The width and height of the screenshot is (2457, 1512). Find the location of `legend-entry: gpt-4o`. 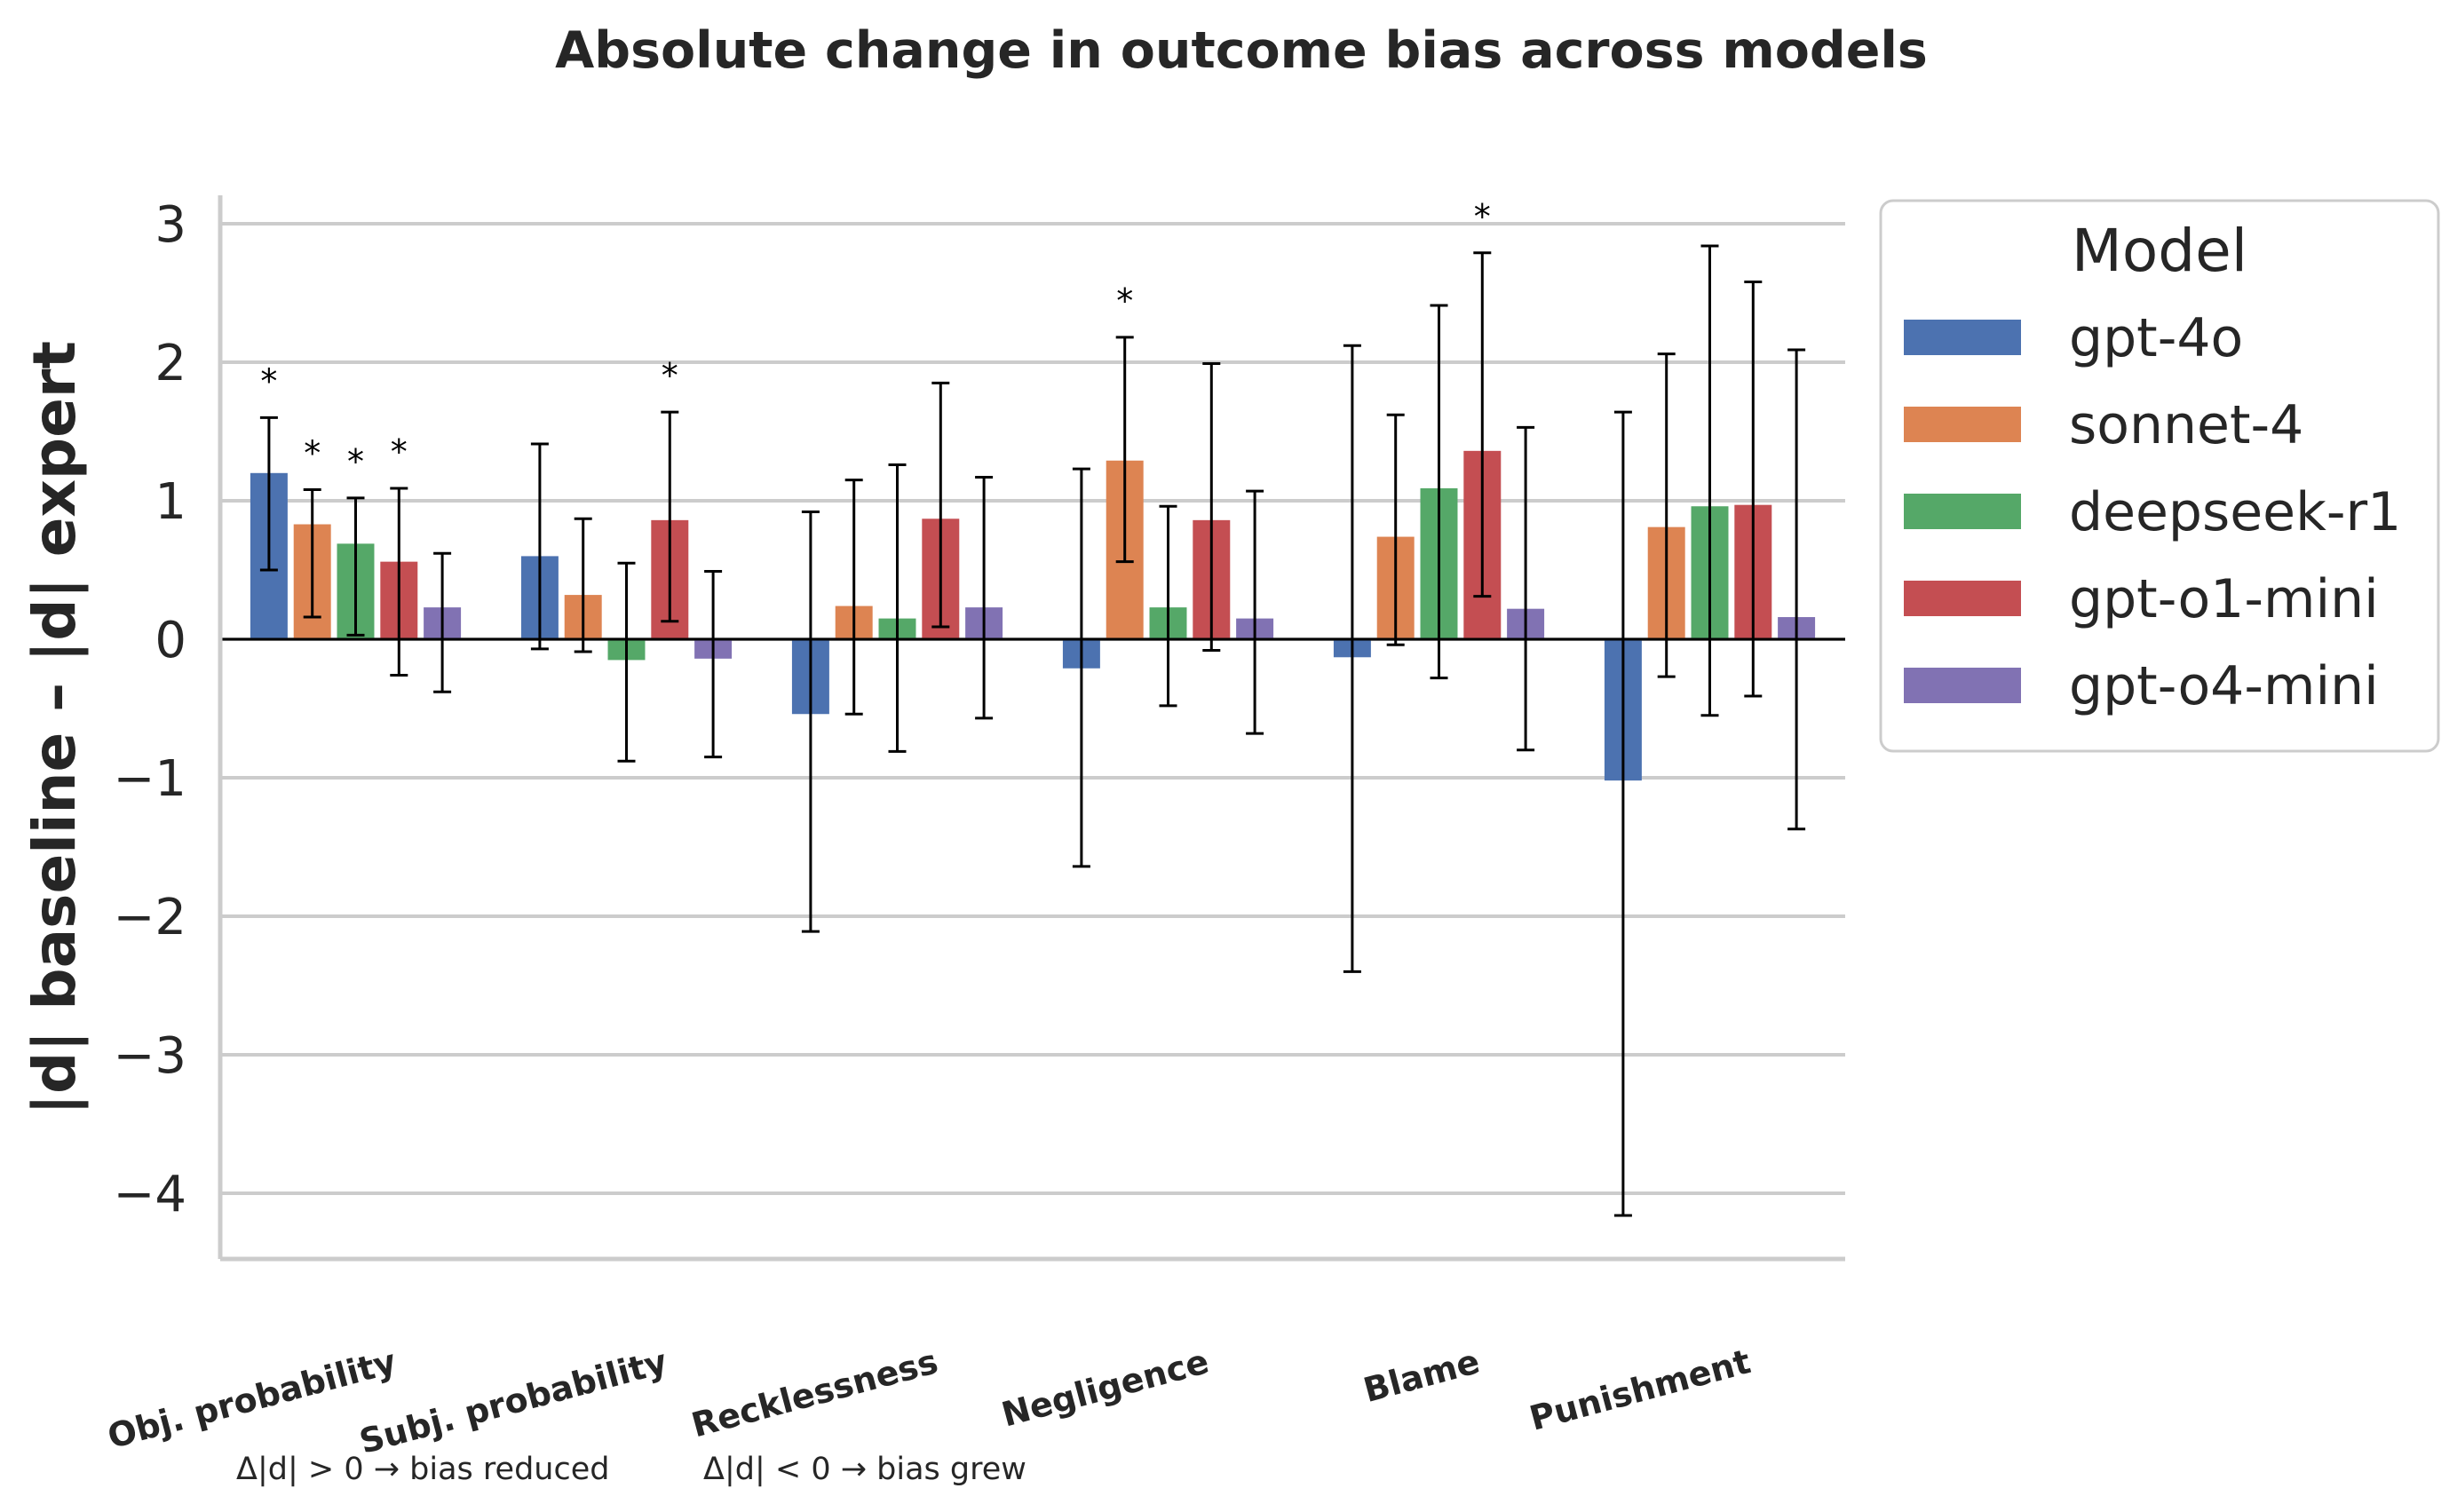

legend-entry: gpt-4o is located at coordinates (2073, 338).